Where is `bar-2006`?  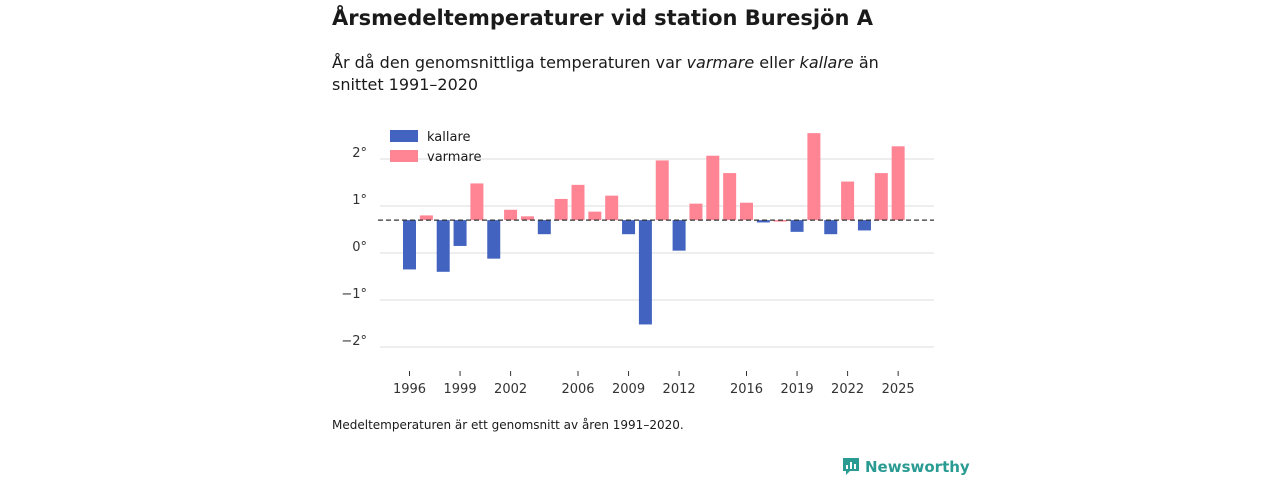
bar-2006 is located at coordinates (578, 202).